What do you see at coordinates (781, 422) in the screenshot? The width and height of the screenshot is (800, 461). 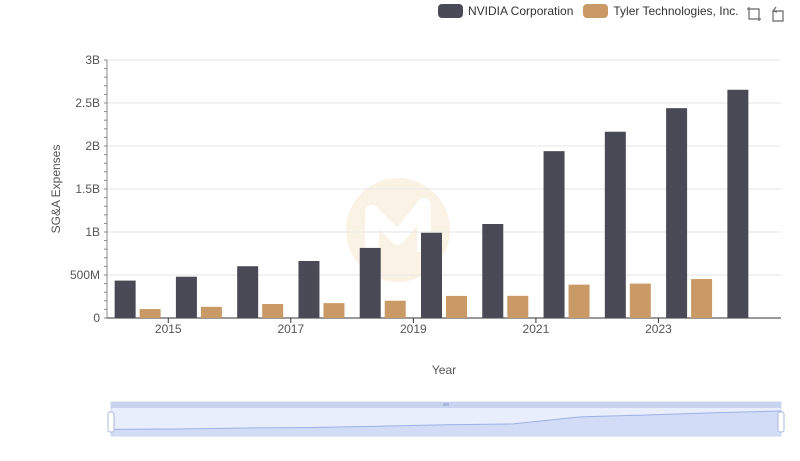 I see `zoom-handle-right` at bounding box center [781, 422].